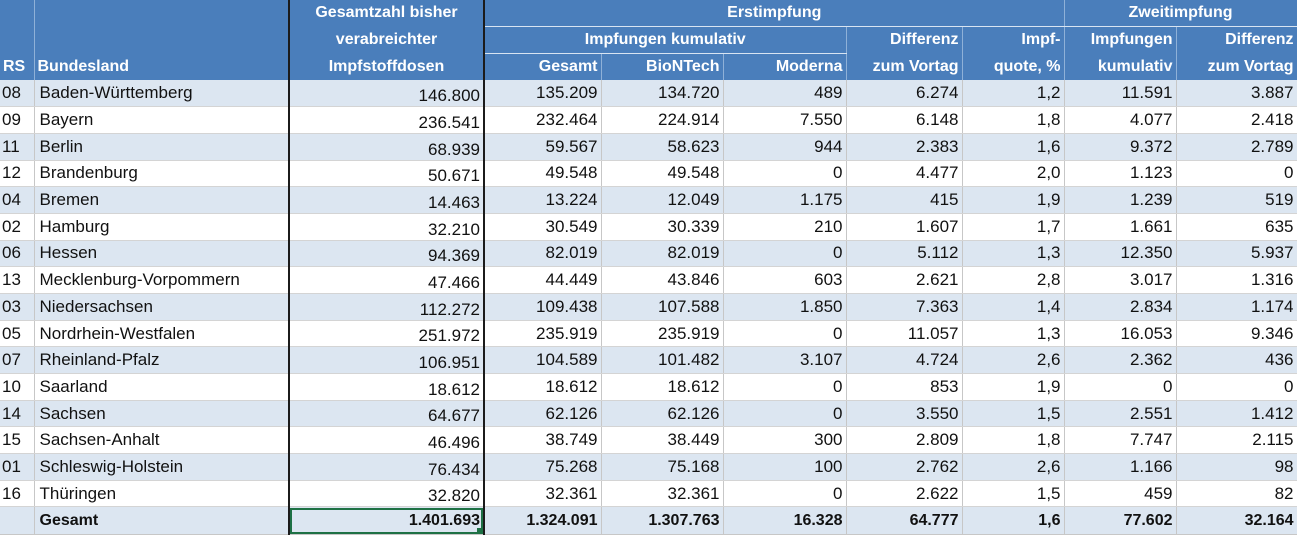  I want to click on erst-gesamt-cell: 82.019, so click(543, 254).